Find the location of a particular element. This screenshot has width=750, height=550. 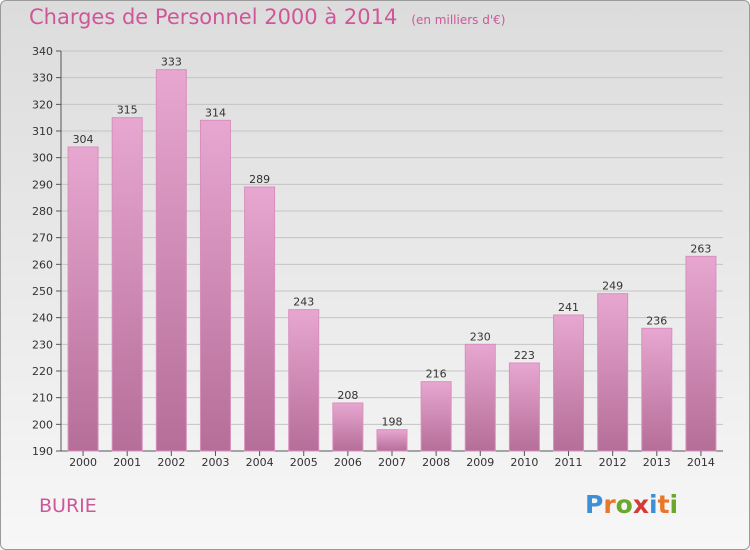

bar-2007 is located at coordinates (392, 440).